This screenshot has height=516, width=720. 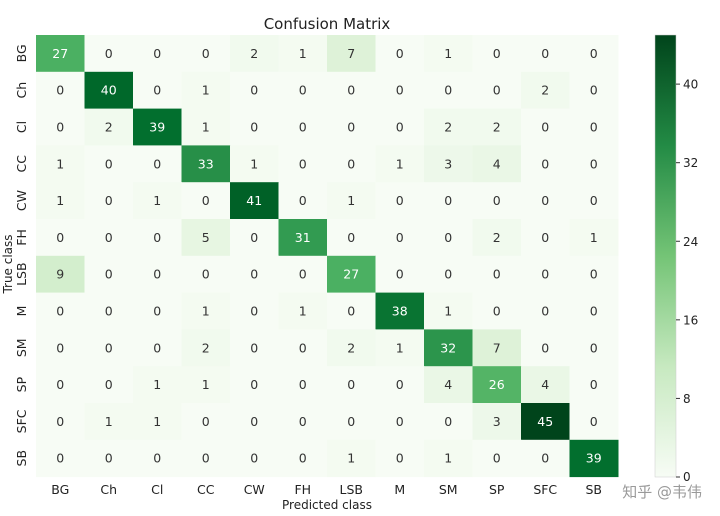 I want to click on watermark: 知乎 @韦伟, so click(x=662, y=492).